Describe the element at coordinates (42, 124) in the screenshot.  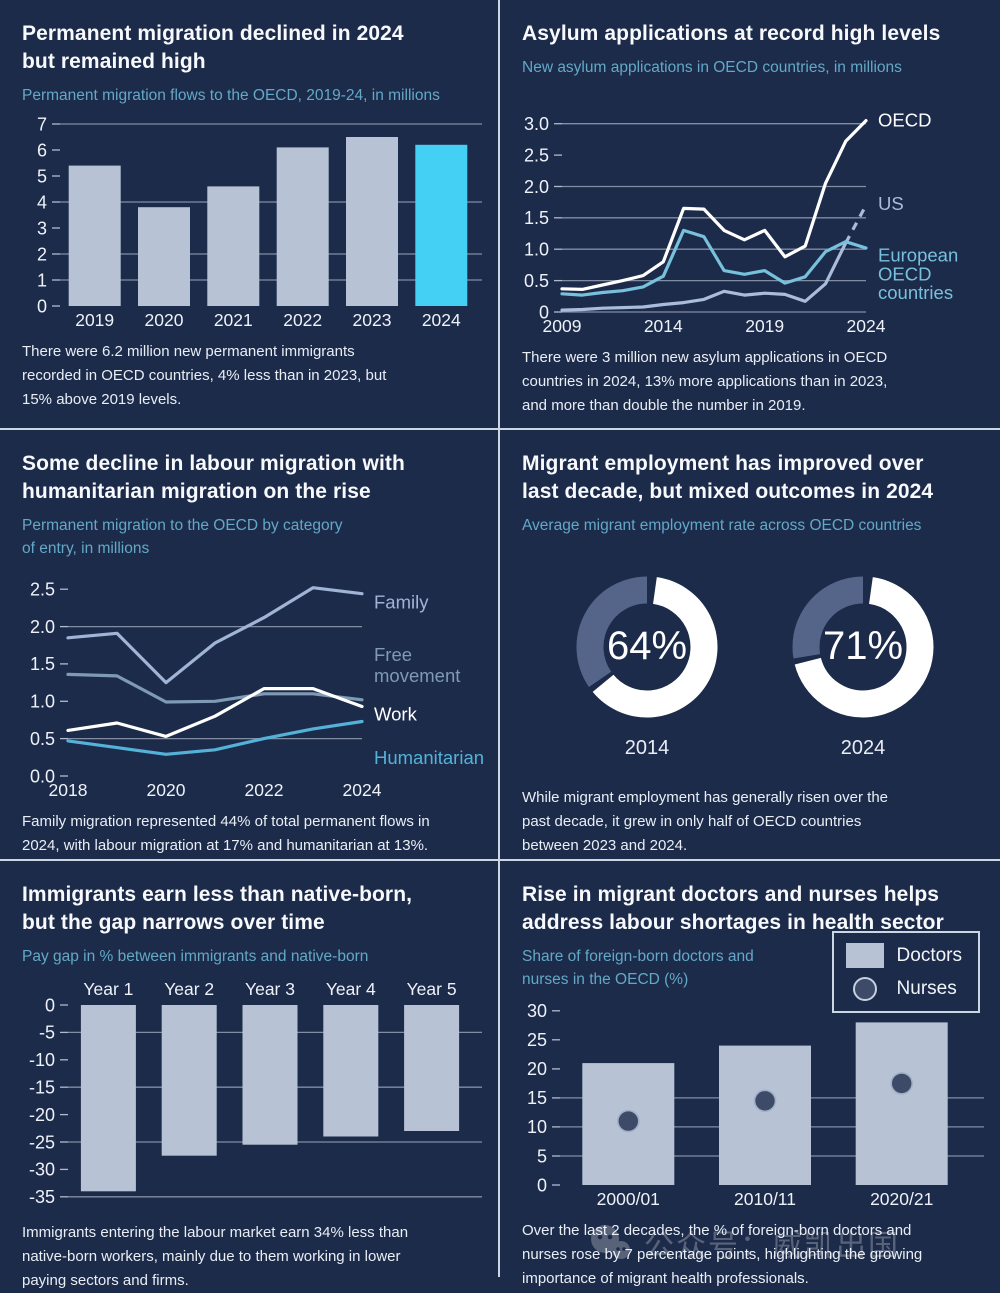
I see `y-tick-label: 7` at that location.